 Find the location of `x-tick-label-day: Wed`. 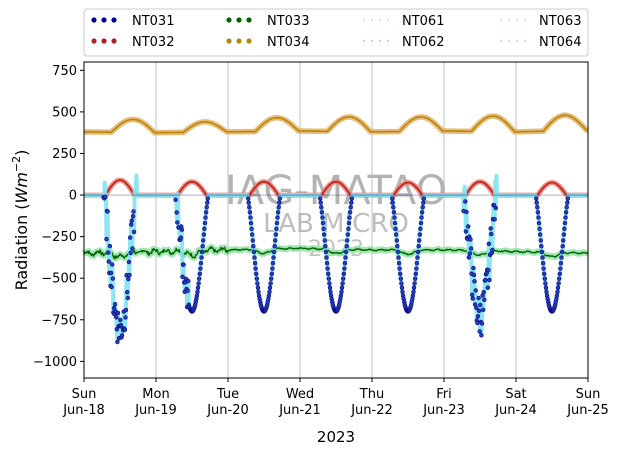

x-tick-label-day: Wed is located at coordinates (300, 394).